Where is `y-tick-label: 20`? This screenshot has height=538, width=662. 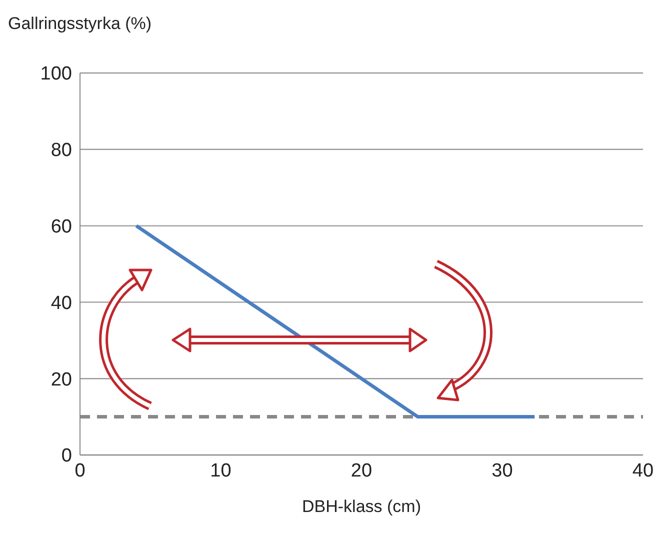
y-tick-label: 20 is located at coordinates (61, 379).